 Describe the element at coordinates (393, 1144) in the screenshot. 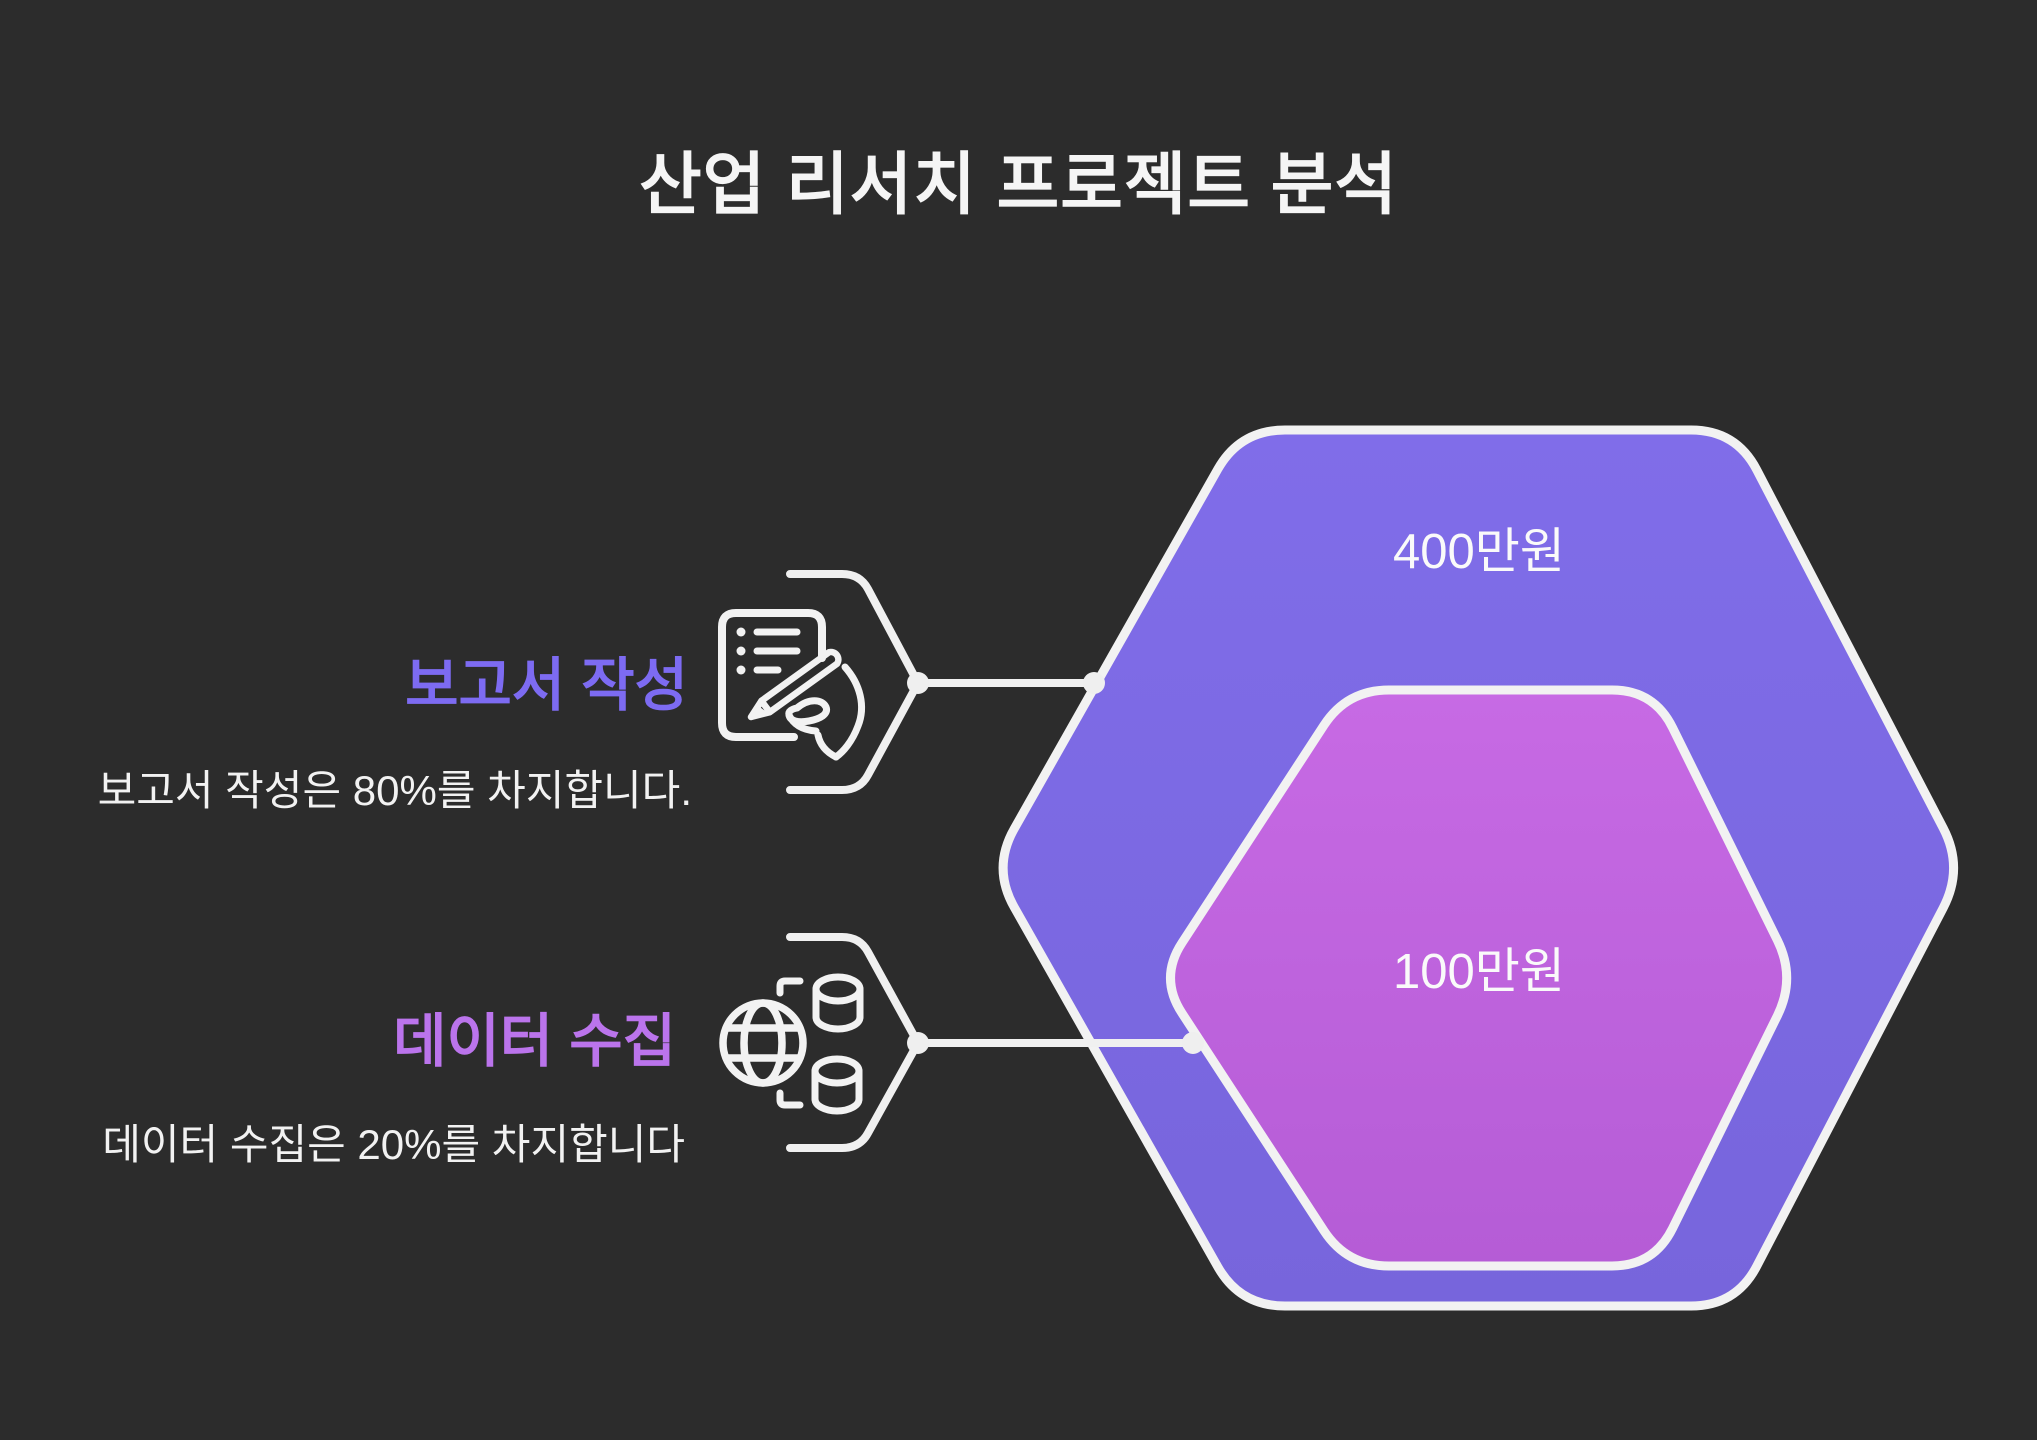

I see `callout-description-data: 데이터 수집은 20%를 차지합니다` at that location.